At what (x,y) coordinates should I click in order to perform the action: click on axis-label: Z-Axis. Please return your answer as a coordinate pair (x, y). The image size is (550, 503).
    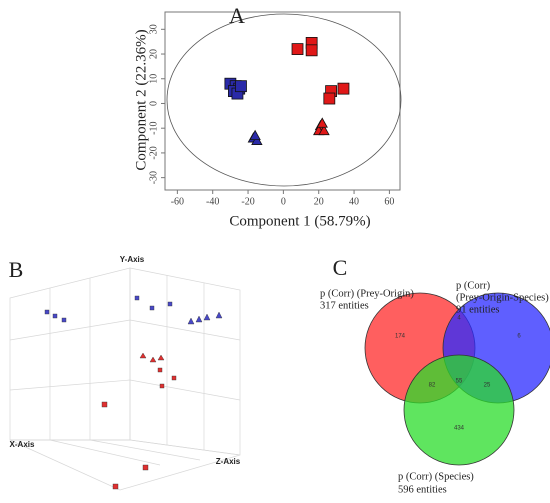
    Looking at the image, I should click on (228, 461).